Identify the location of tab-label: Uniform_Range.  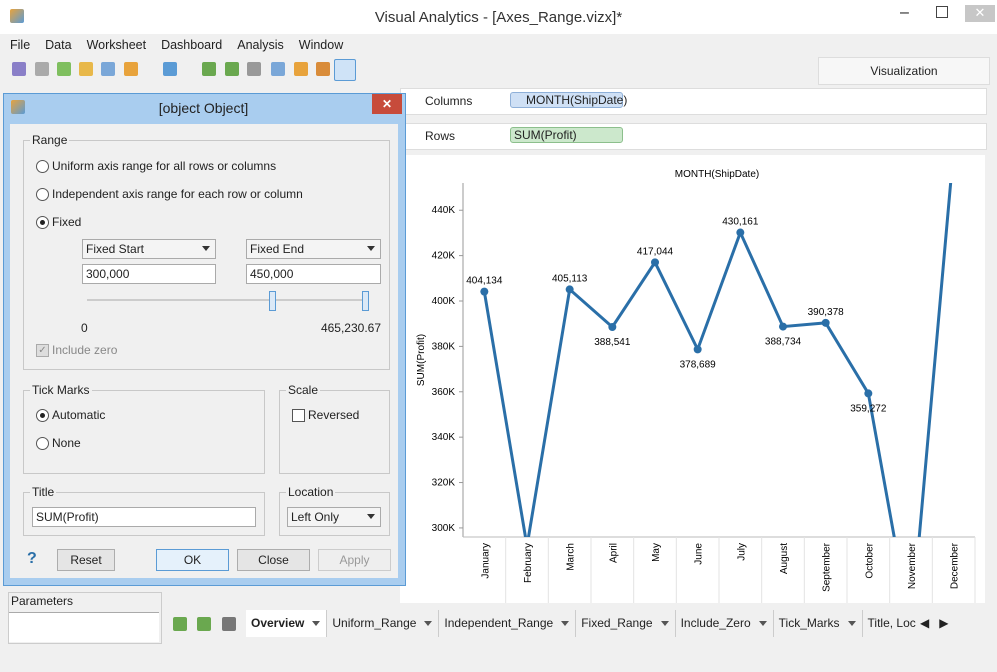
(374, 623).